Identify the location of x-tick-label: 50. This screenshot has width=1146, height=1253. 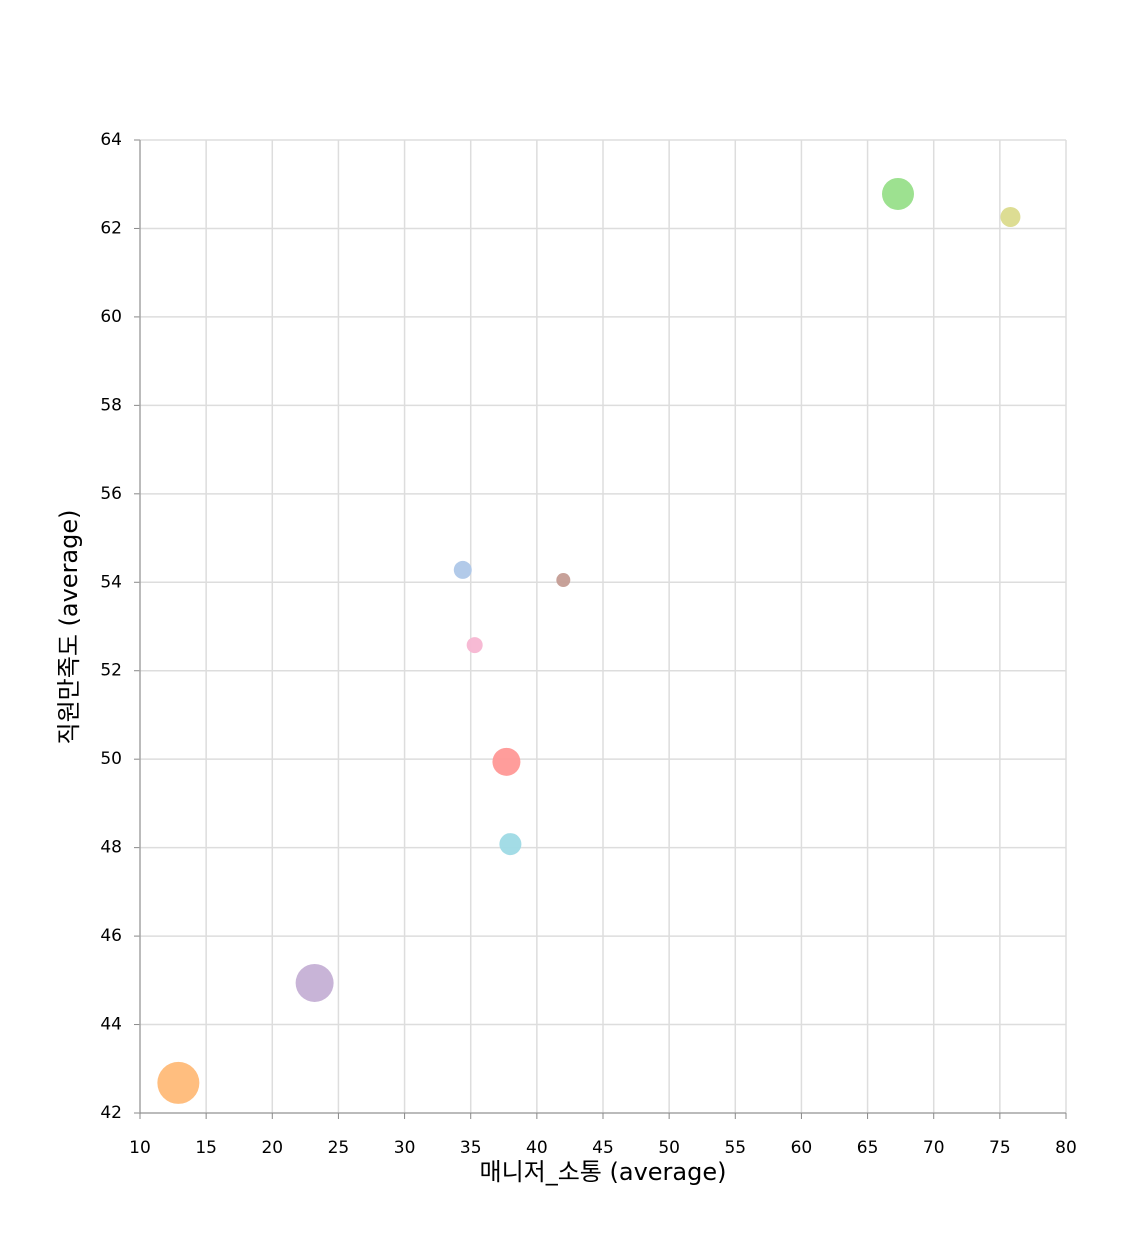
(669, 1148).